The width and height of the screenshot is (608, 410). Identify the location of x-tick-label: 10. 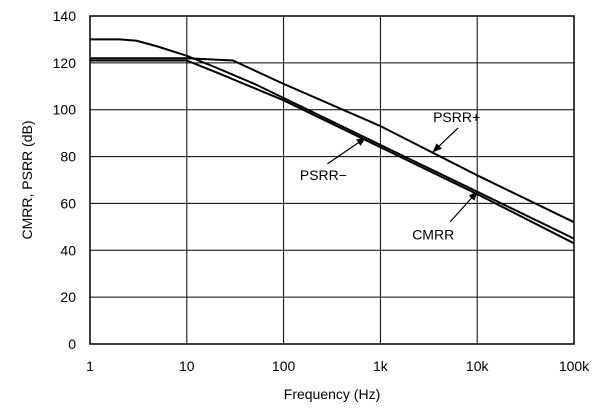
(187, 366).